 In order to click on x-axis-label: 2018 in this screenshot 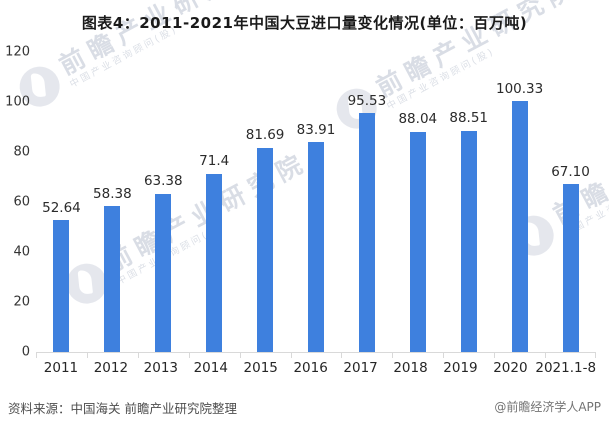, I will do `click(410, 368)`.